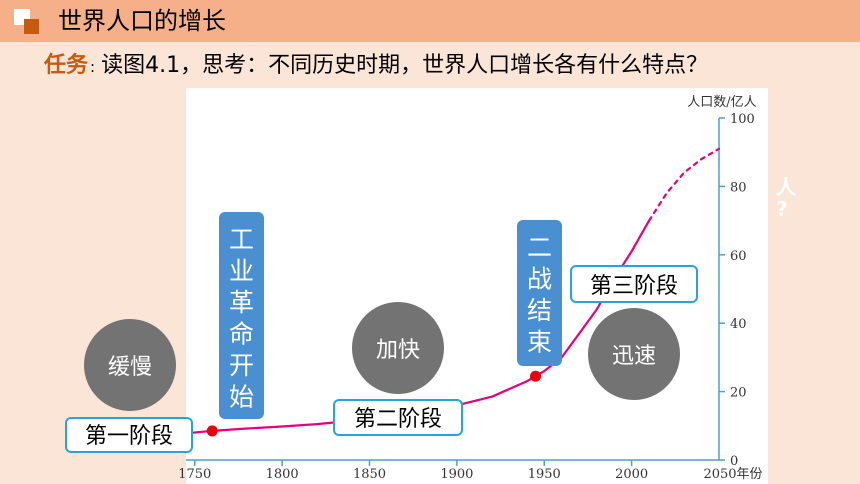 The height and width of the screenshot is (484, 860). What do you see at coordinates (734, 461) in the screenshot?
I see `y-tick-label: 0` at bounding box center [734, 461].